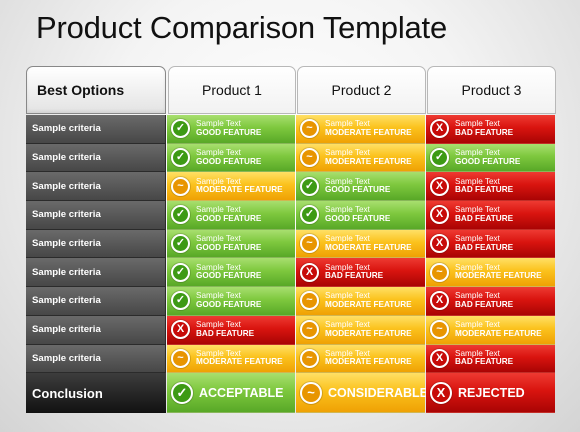 This screenshot has height=432, width=580. Describe the element at coordinates (96, 393) in the screenshot. I see `conclusion-label: Conclusion` at that location.